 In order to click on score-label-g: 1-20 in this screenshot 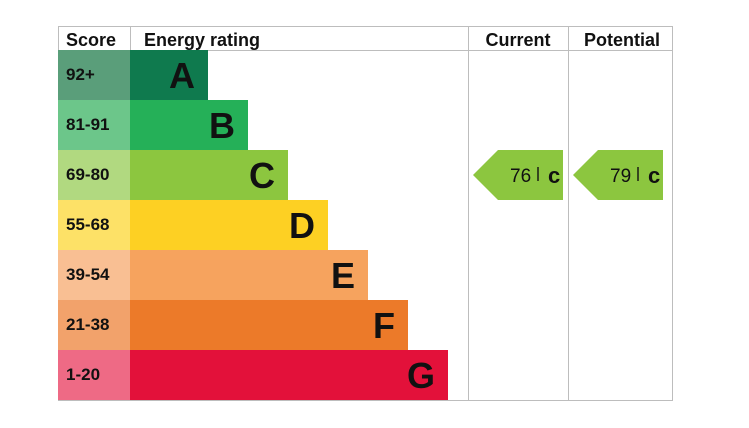, I will do `click(83, 374)`.